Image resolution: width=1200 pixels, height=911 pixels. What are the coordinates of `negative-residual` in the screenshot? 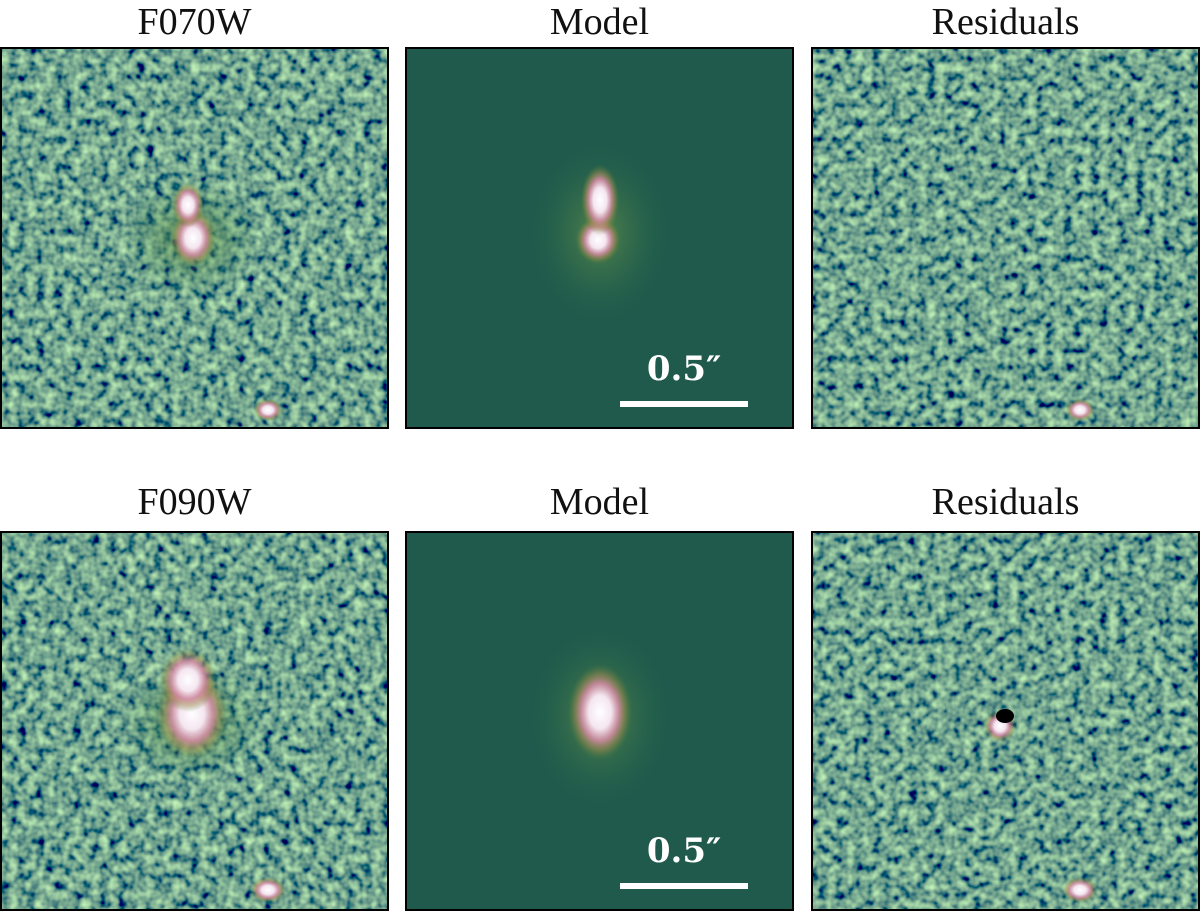 It's located at (1005, 716).